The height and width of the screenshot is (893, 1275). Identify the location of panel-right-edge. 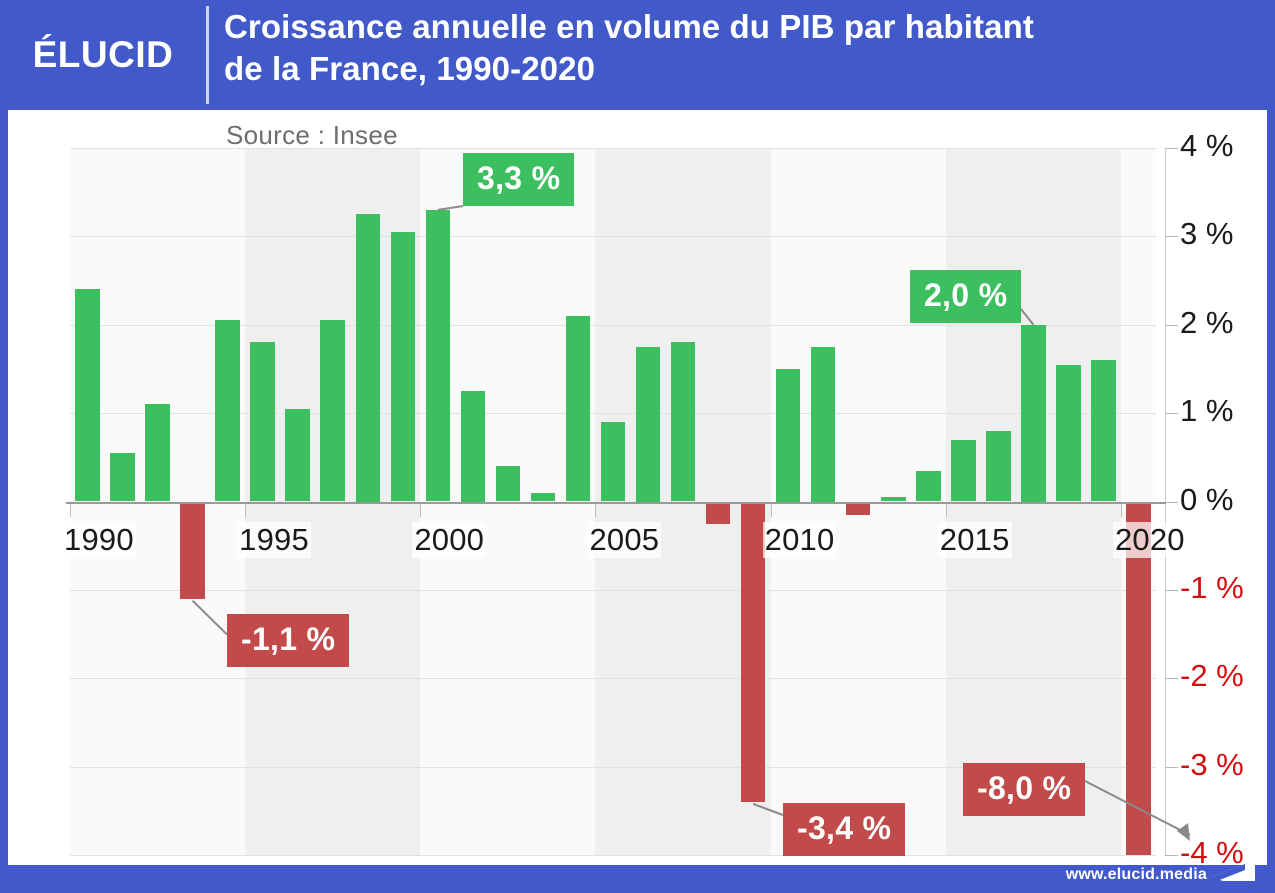
(1271, 487).